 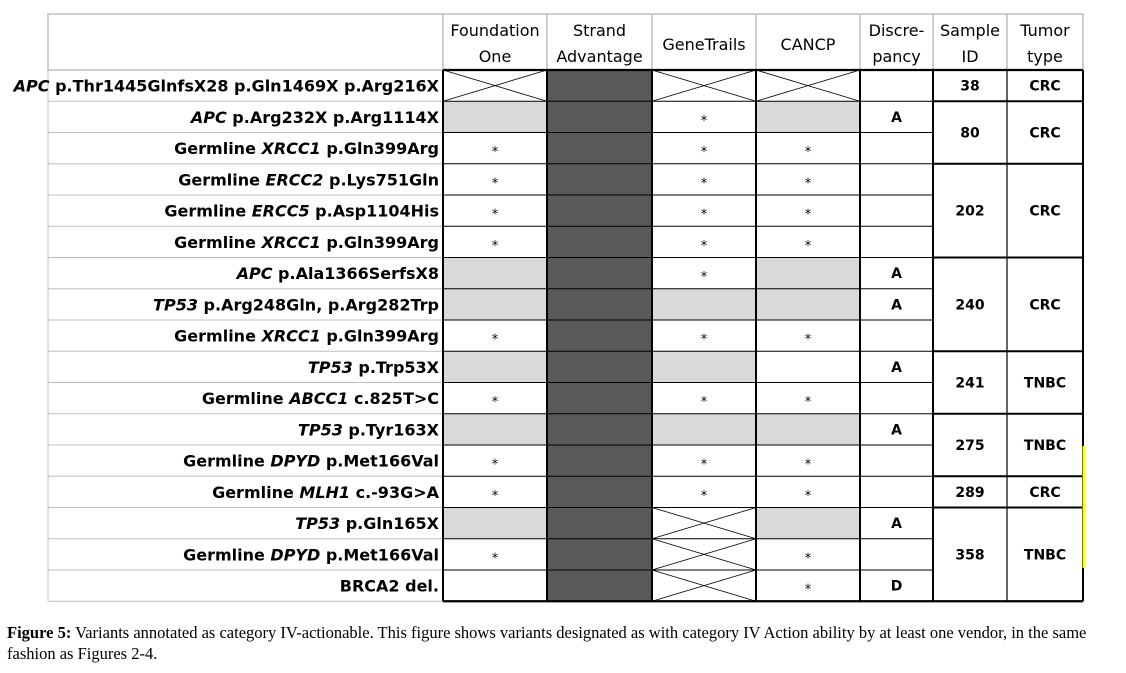 I want to click on header-strand_advantage-label-line2: Advantage, so click(x=599, y=56).